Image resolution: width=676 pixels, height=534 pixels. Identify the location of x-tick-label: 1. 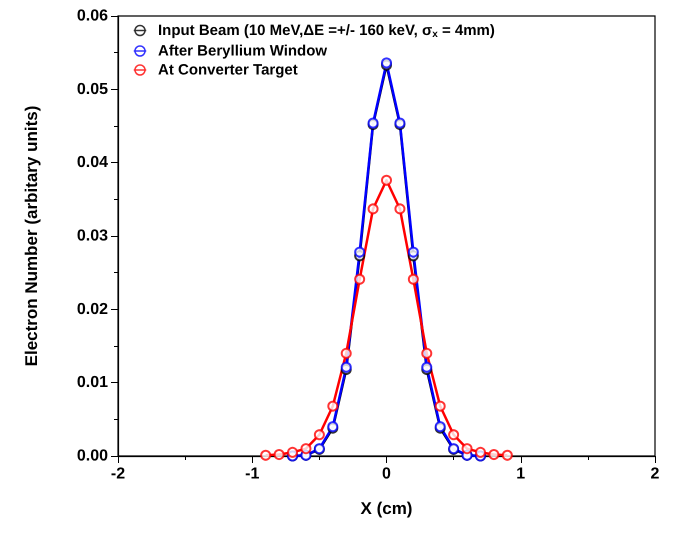
(521, 474).